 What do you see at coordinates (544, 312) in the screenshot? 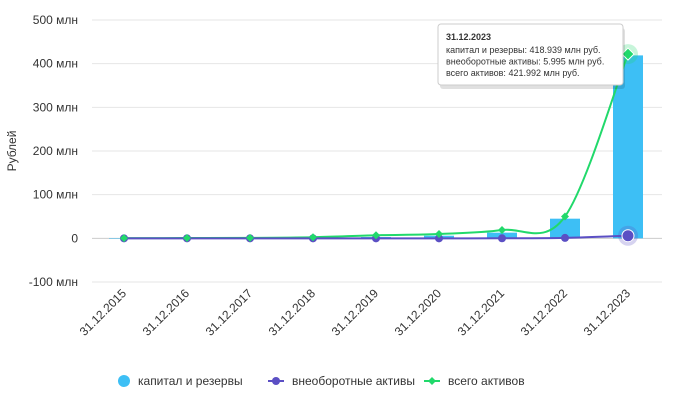
I see `x-tick-label: 31.12.2022` at bounding box center [544, 312].